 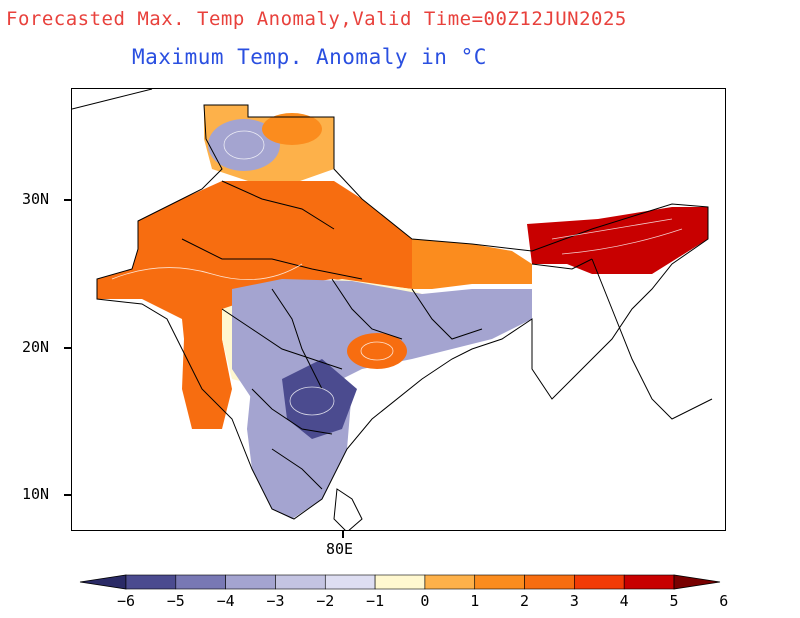 What do you see at coordinates (724, 601) in the screenshot?
I see `colorbar-tick-label: 6` at bounding box center [724, 601].